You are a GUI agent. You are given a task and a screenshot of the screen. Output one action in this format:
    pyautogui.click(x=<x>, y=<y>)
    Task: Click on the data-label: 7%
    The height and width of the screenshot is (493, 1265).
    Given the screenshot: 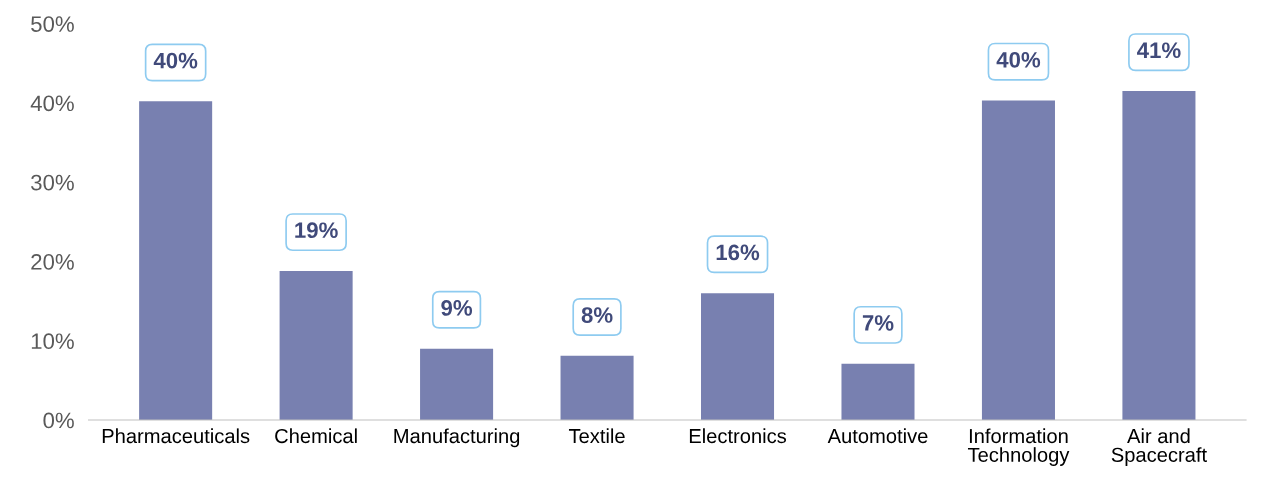 What is the action you would take?
    pyautogui.click(x=878, y=323)
    